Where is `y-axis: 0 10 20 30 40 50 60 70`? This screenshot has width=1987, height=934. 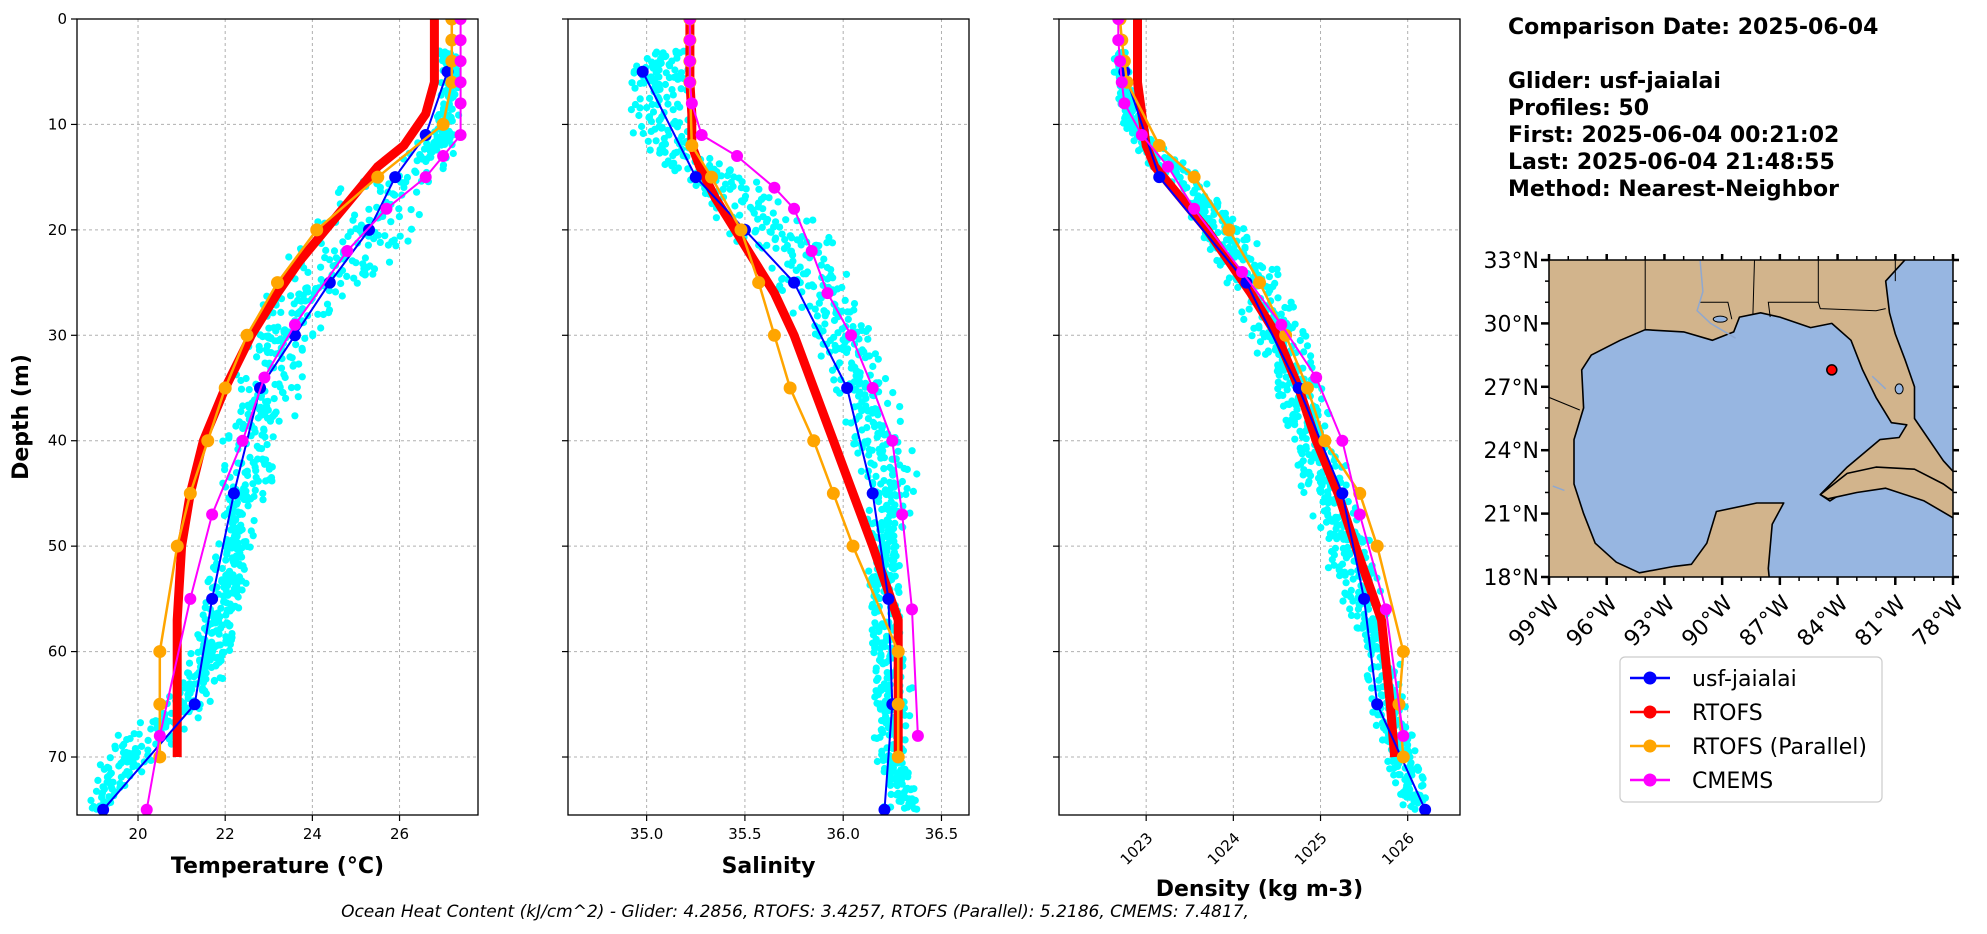 y-axis: 0 10 20 30 40 50 60 70 is located at coordinates (62, 388).